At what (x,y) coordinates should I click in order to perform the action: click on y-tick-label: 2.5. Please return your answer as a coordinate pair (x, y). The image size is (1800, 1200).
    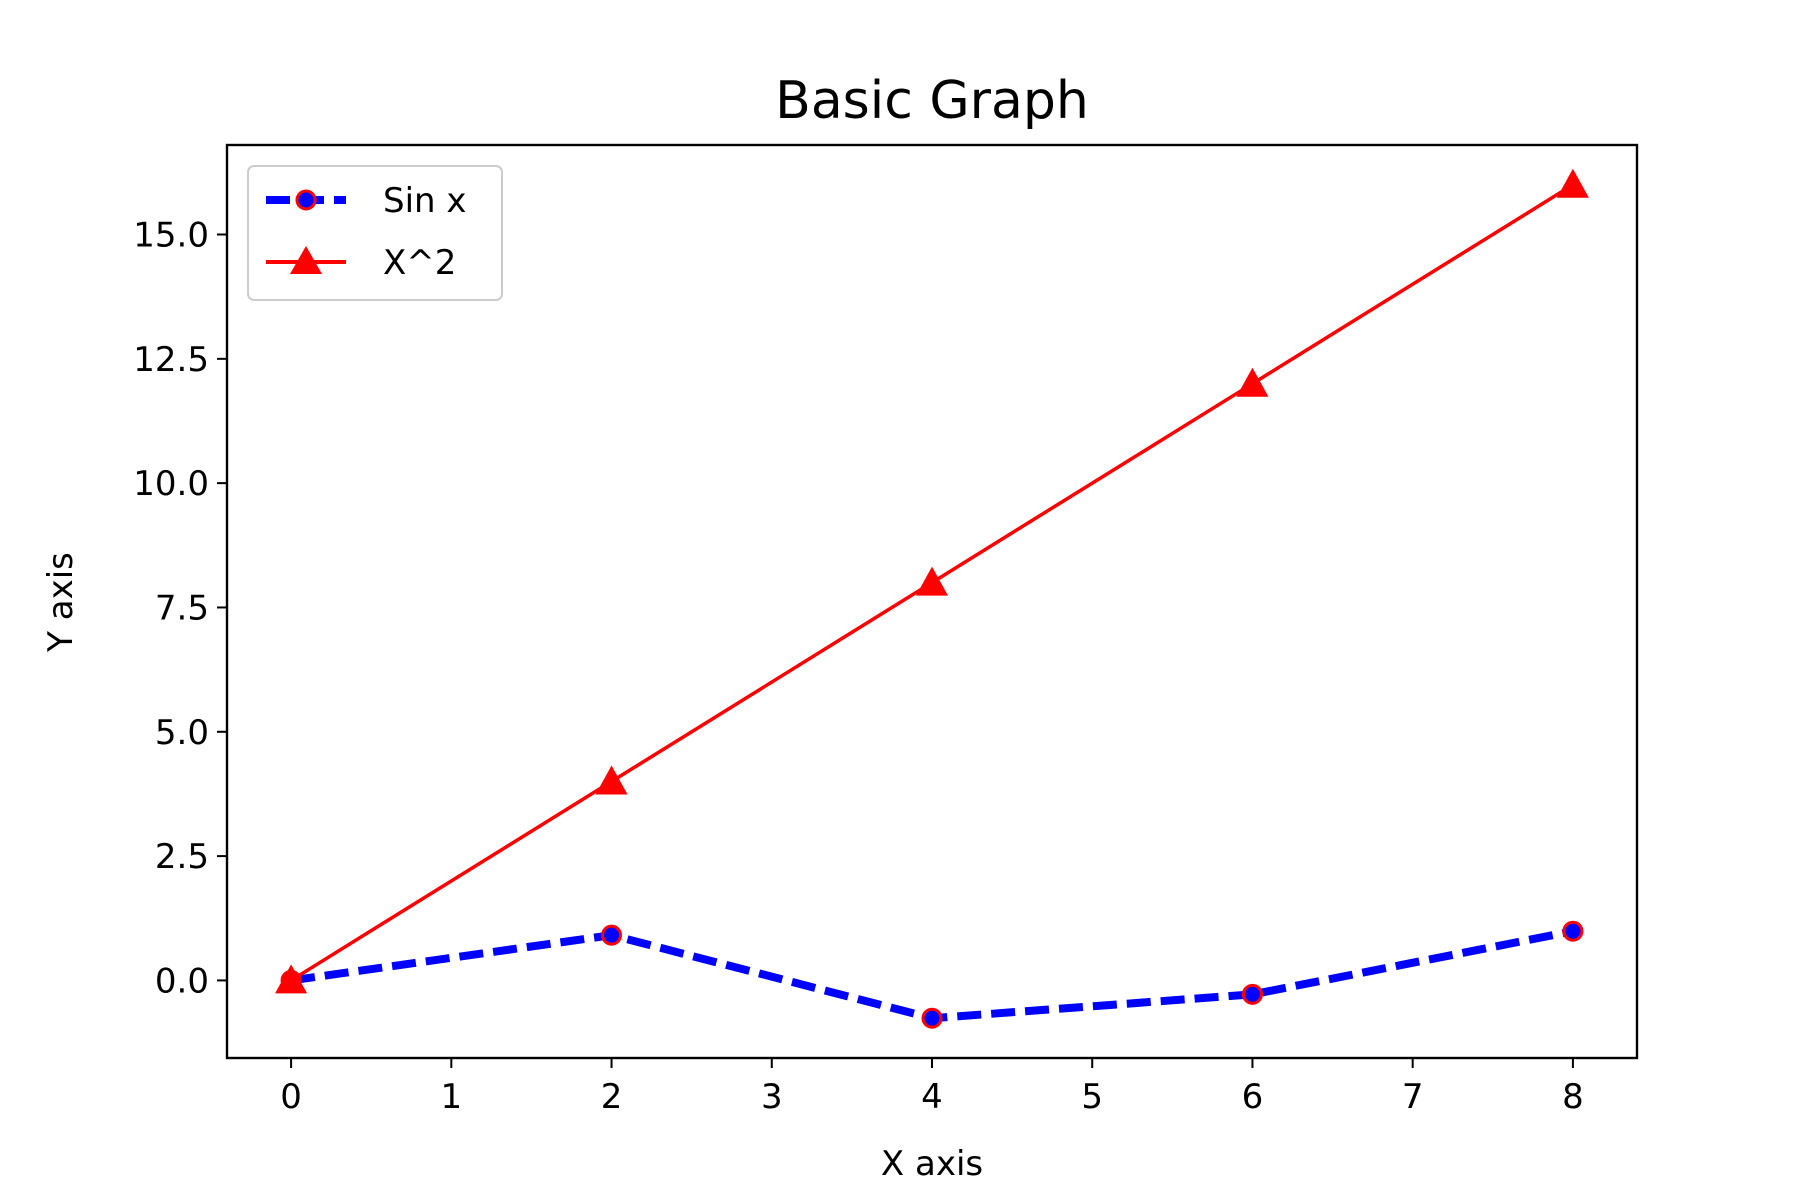
    Looking at the image, I should click on (182, 857).